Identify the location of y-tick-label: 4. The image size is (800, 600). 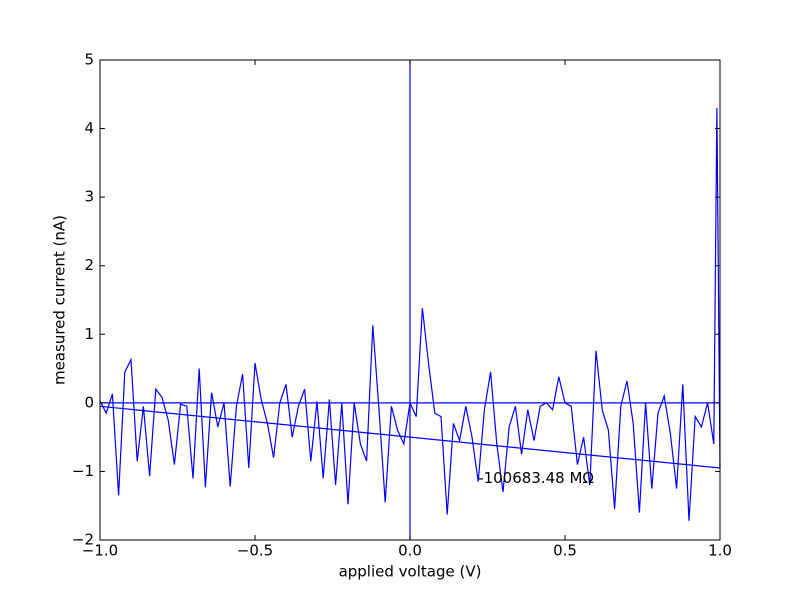
(89, 128).